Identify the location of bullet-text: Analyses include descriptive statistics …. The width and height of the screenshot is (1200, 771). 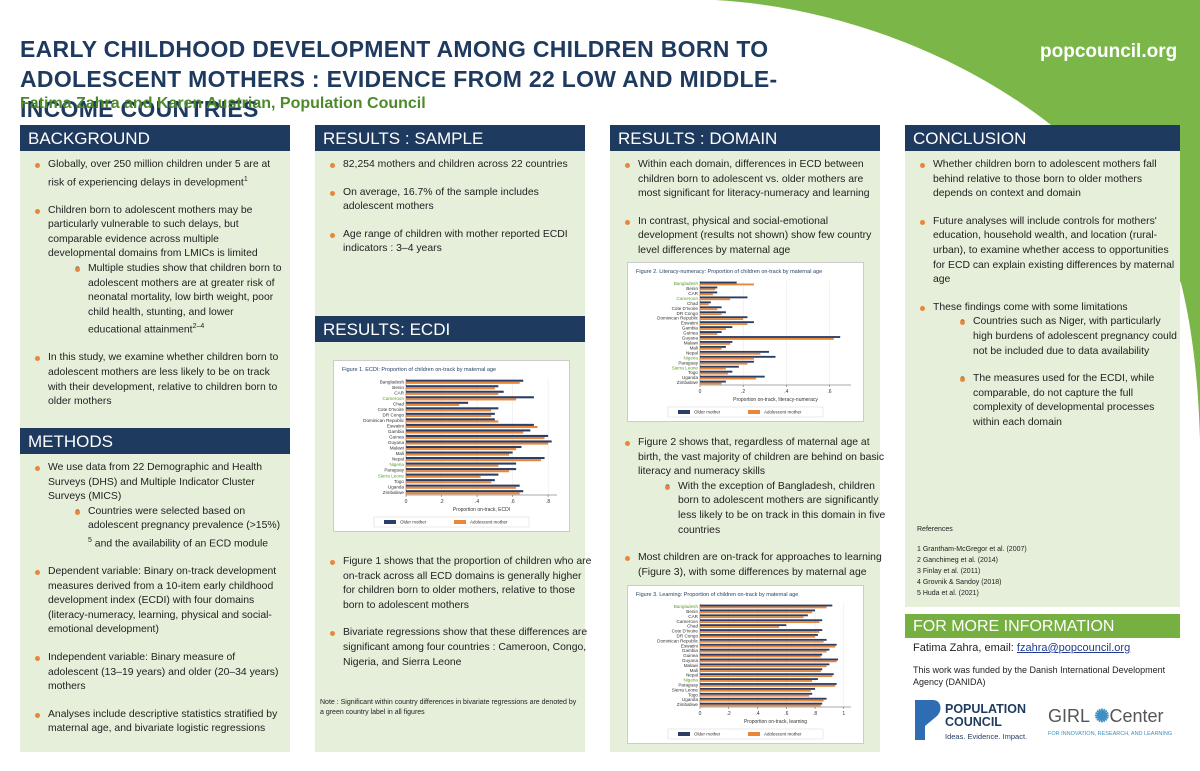
(163, 721).